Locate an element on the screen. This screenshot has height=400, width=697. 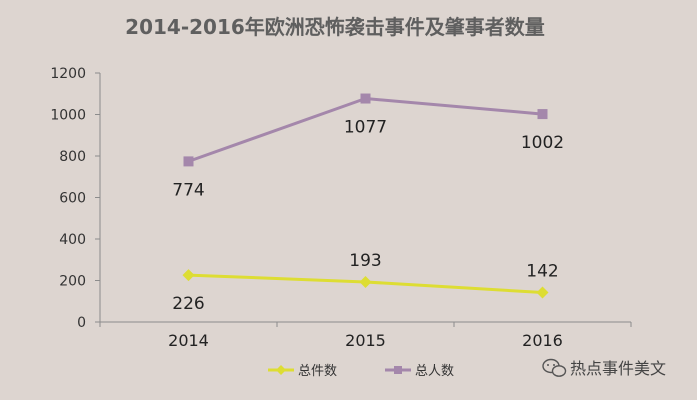
data-label: 142 is located at coordinates (542, 272).